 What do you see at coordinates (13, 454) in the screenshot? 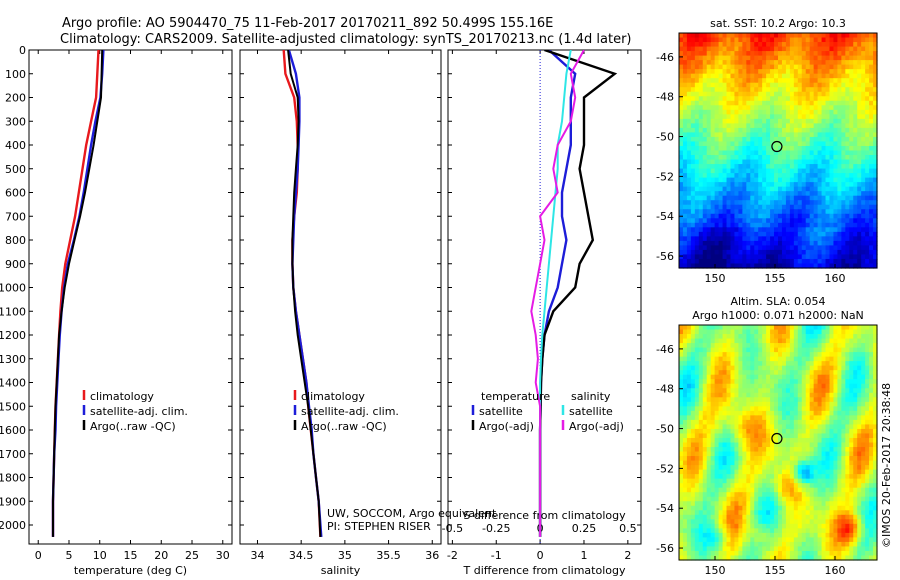
I see `y-tick-label: 1700` at bounding box center [13, 454].